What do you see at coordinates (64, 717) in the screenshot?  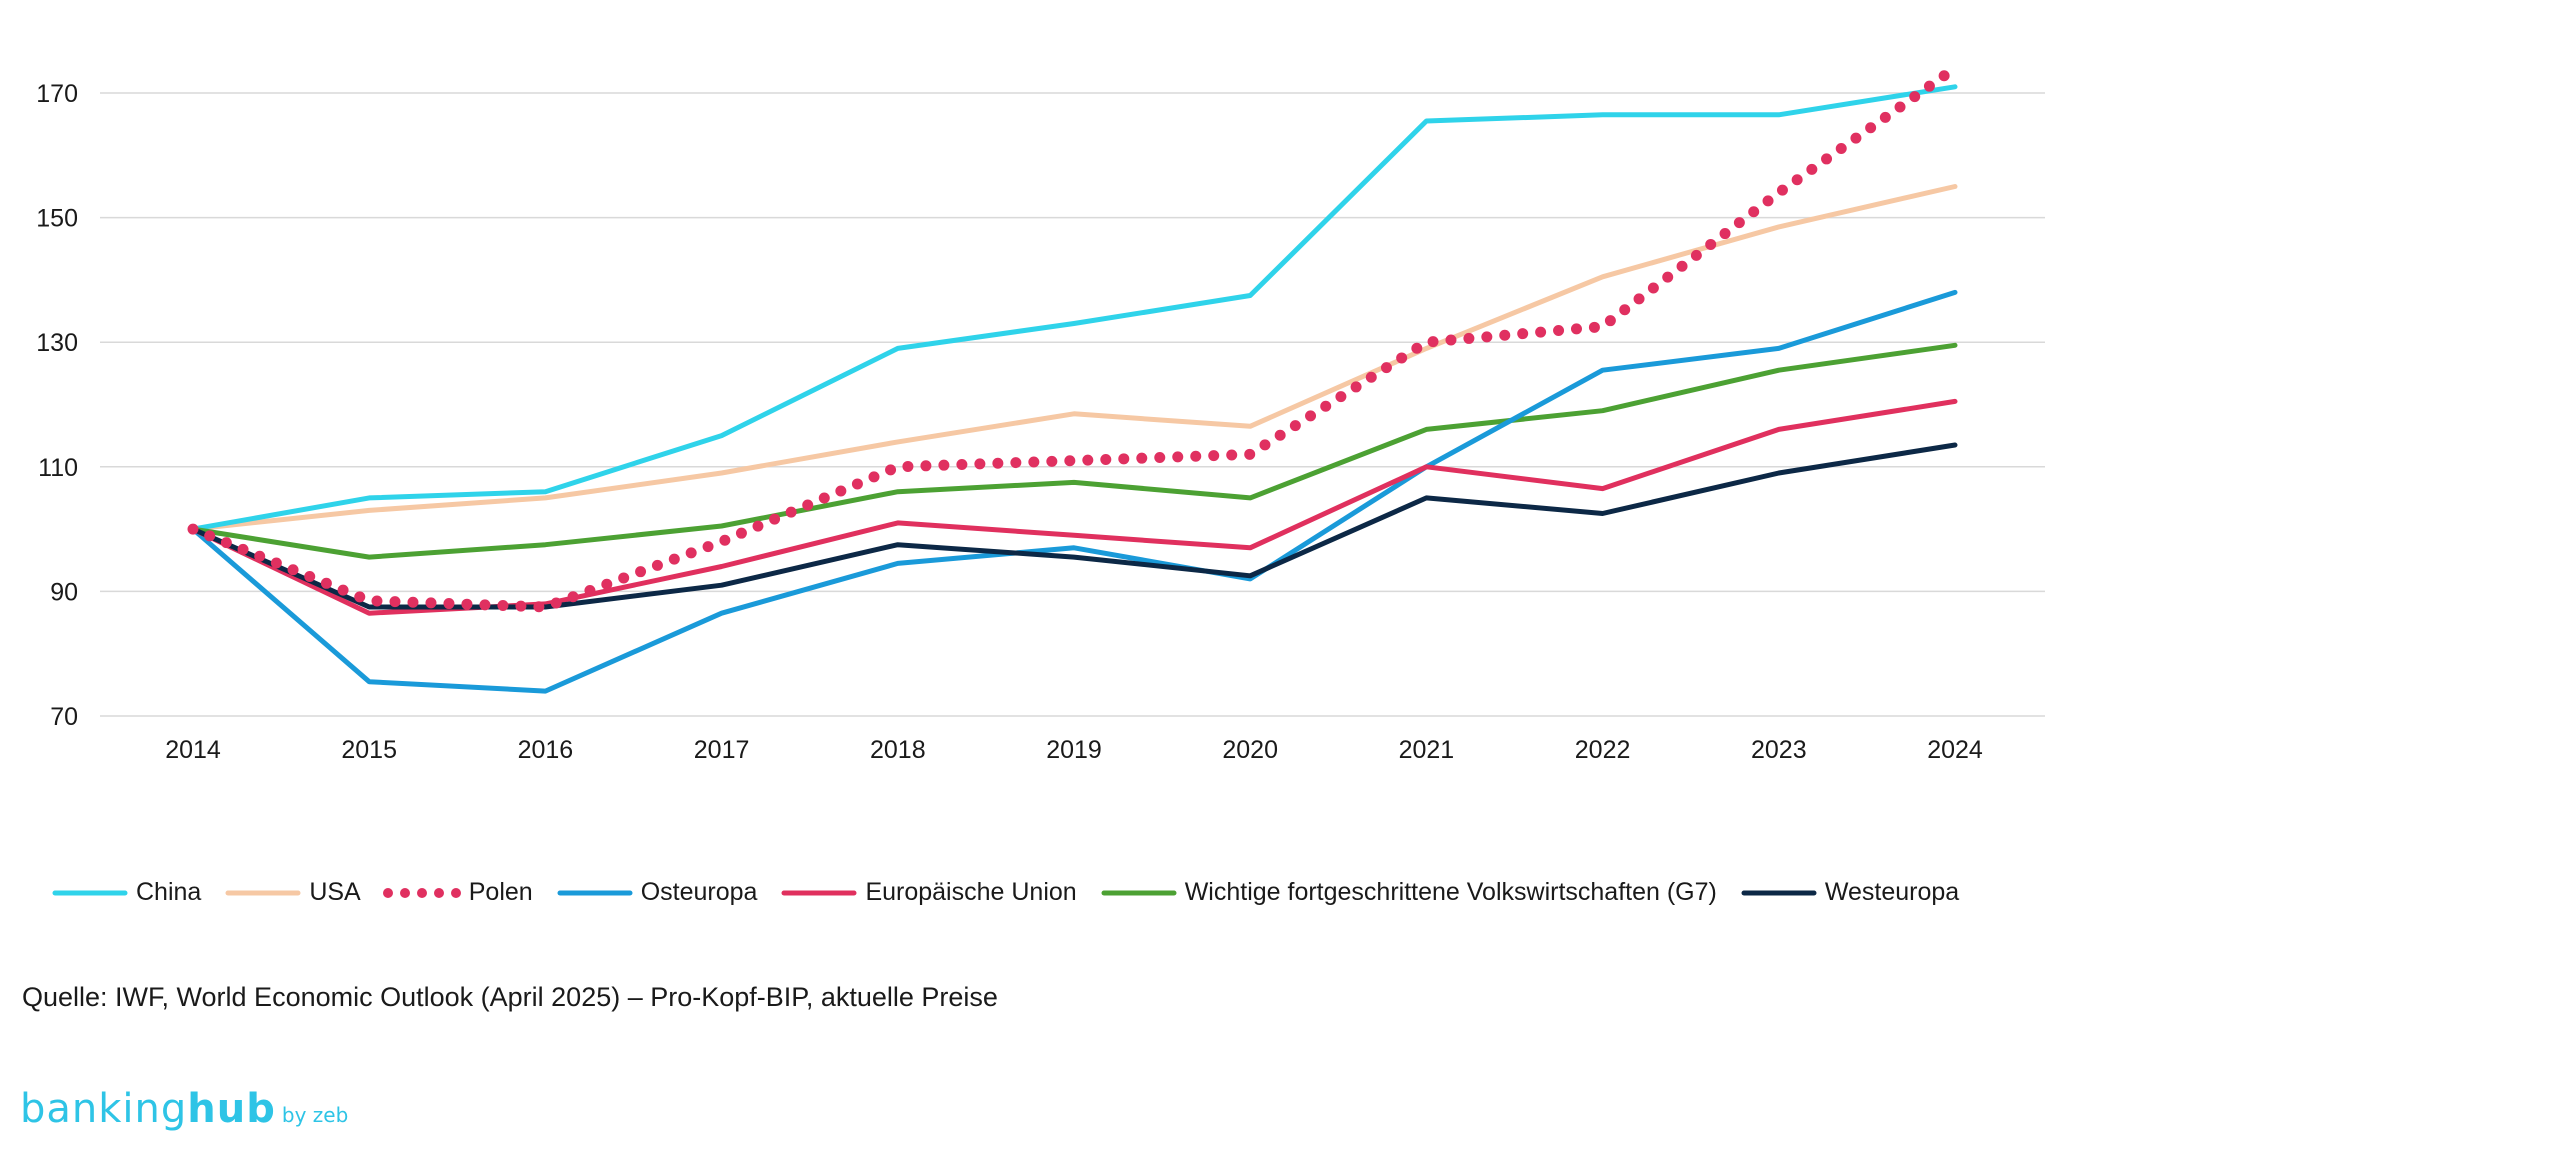 I see `y-tick-label: 70` at bounding box center [64, 717].